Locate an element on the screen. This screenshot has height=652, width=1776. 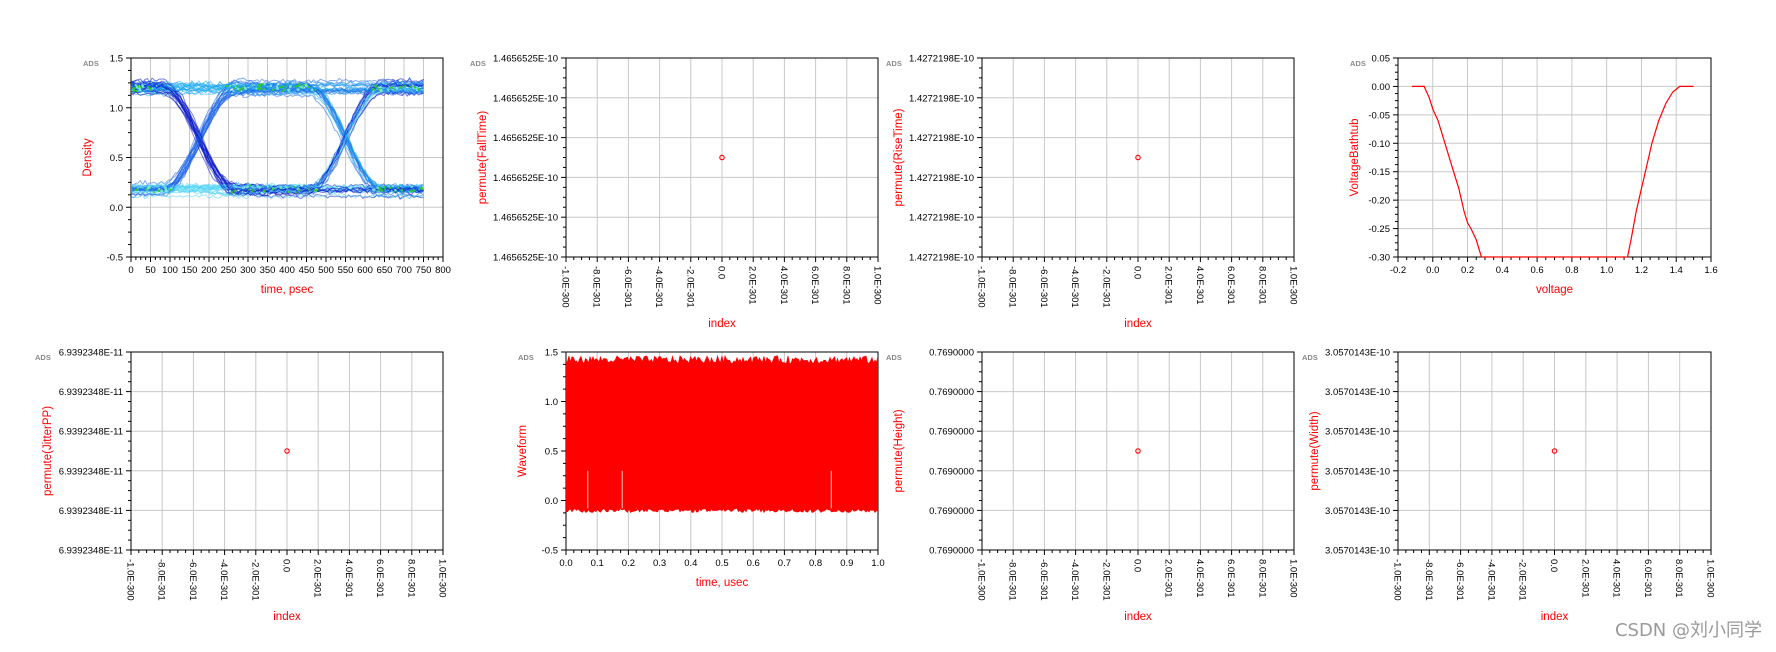
waveform-top-edge is located at coordinates (722, 360).